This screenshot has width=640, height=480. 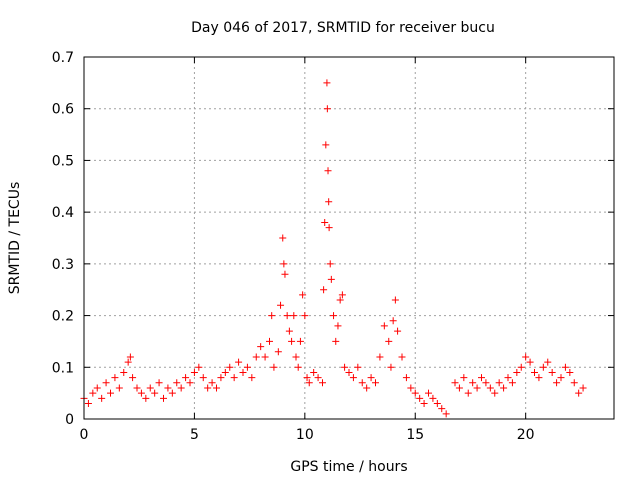 What do you see at coordinates (63, 161) in the screenshot?
I see `y-tick-label: 0.5` at bounding box center [63, 161].